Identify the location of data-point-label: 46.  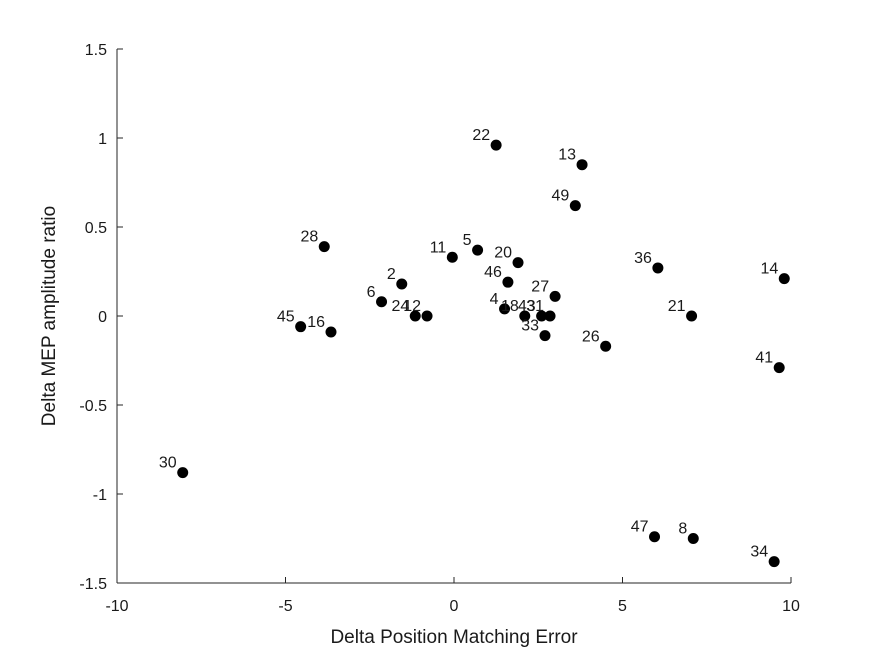
(493, 272).